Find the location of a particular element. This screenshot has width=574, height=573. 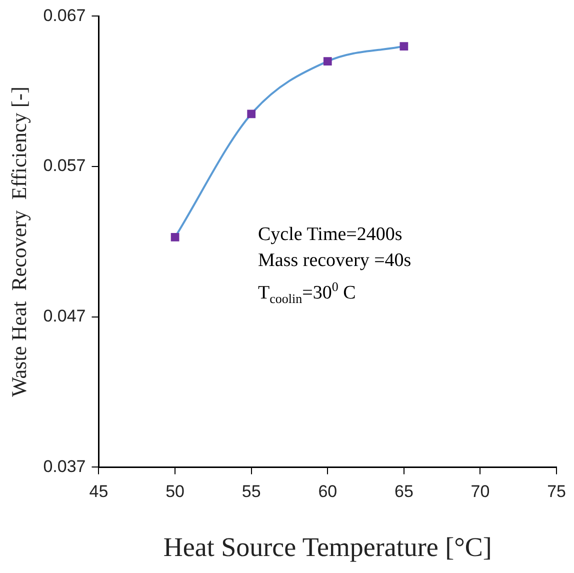

y-axis-title: Waste Heat Recovery Efficiency [-] is located at coordinates (19, 241).